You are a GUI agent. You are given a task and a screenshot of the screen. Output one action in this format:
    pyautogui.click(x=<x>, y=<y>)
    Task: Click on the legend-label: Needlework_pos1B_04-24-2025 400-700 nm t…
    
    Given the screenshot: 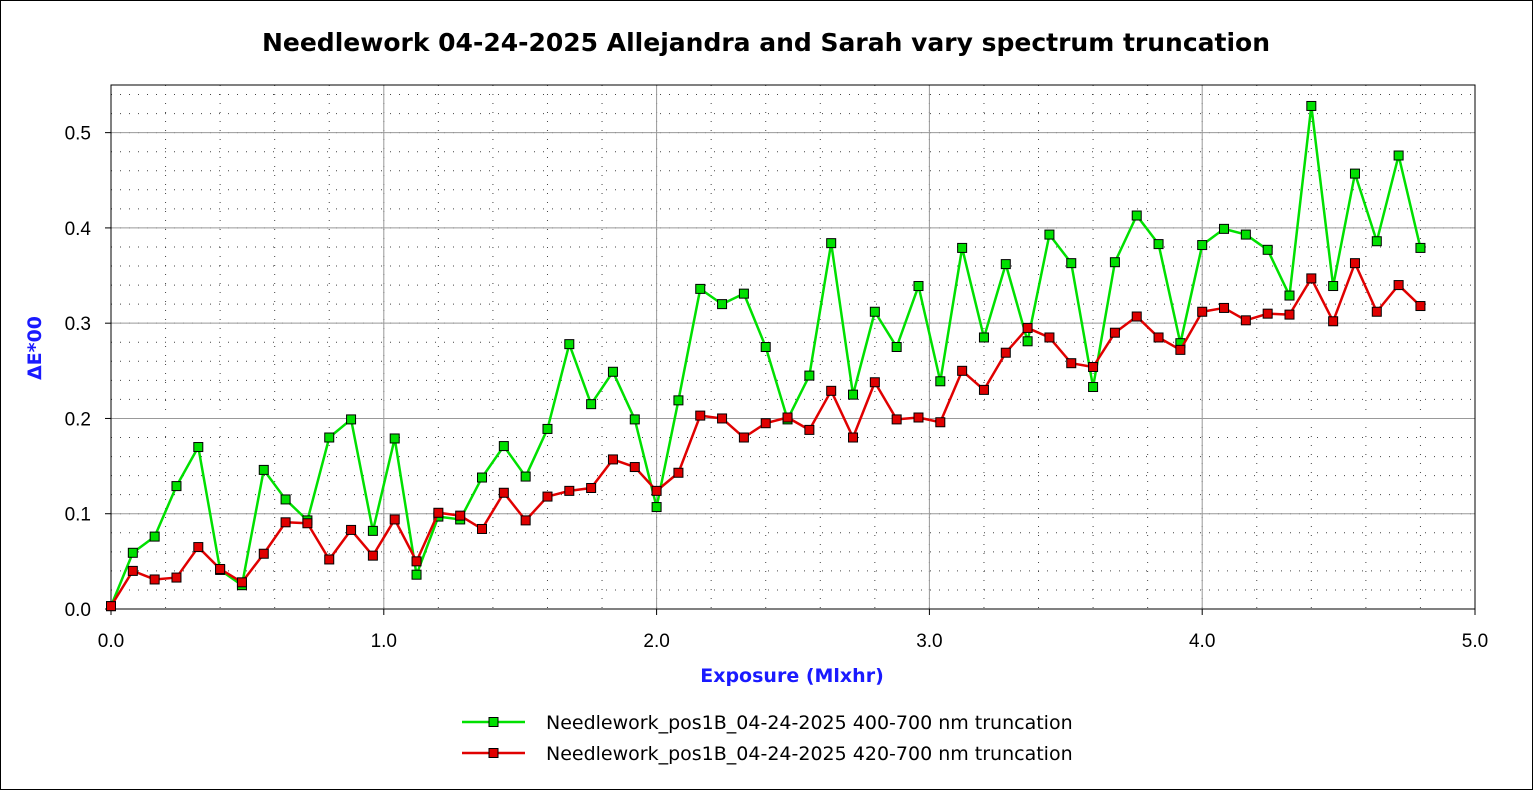 What is the action you would take?
    pyautogui.click(x=809, y=723)
    